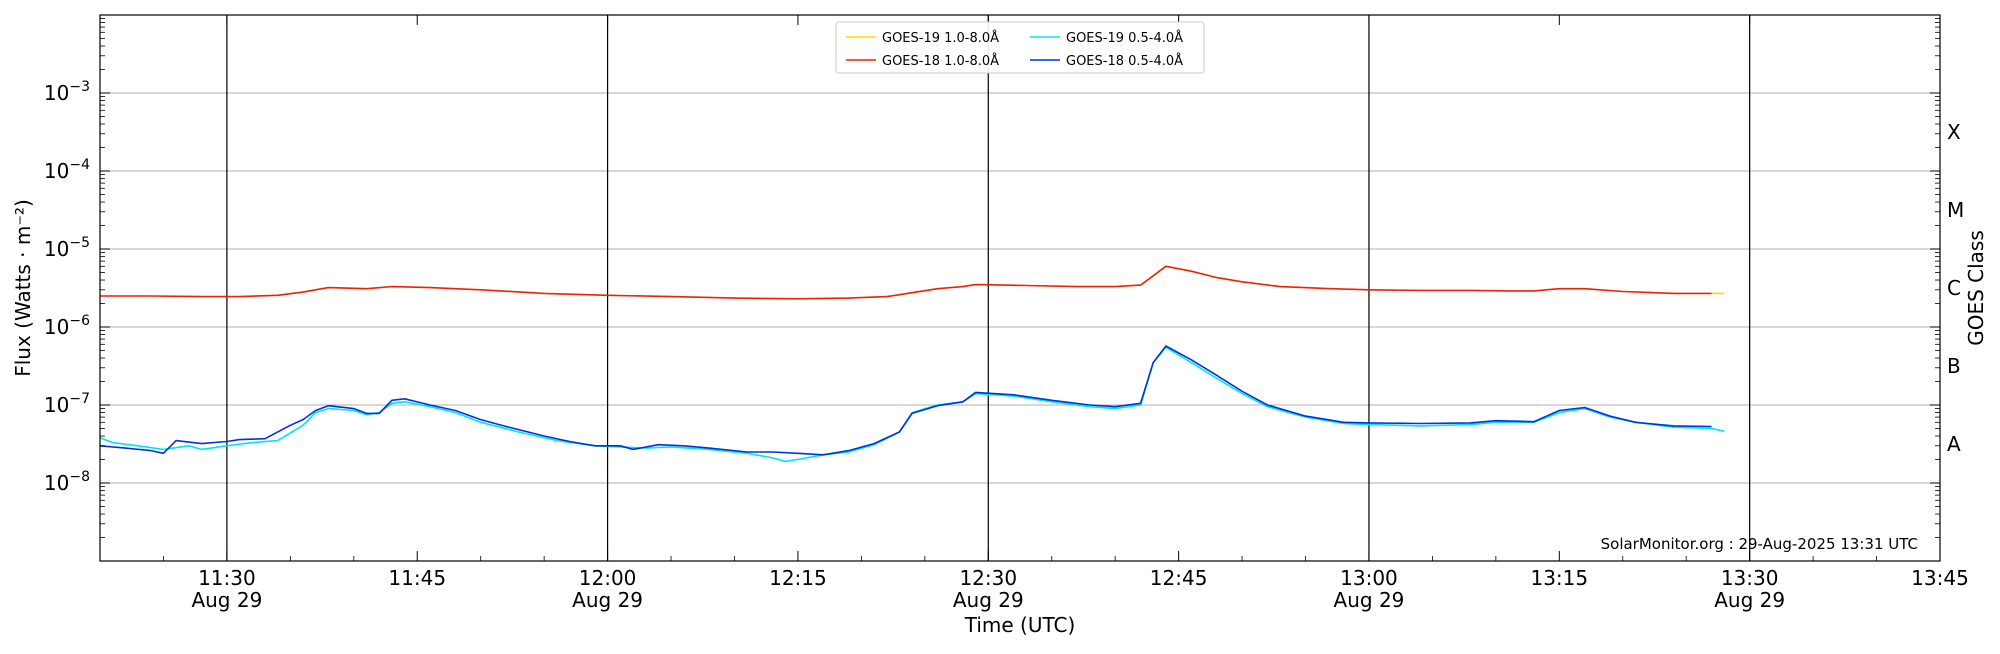 This screenshot has width=2000, height=654. I want to click on x-tick-label: 13:30, so click(1750, 578).